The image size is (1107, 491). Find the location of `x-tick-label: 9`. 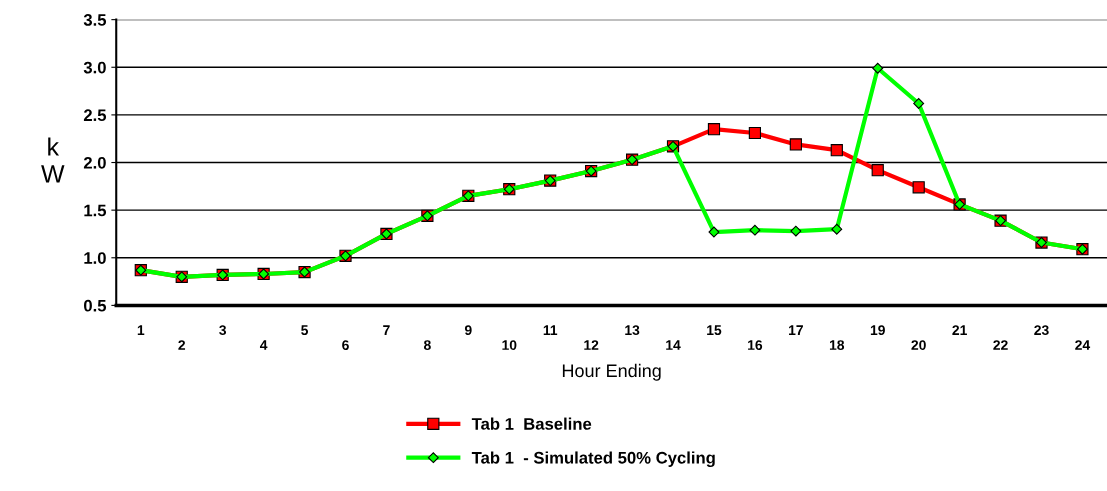

x-tick-label: 9 is located at coordinates (468, 330).